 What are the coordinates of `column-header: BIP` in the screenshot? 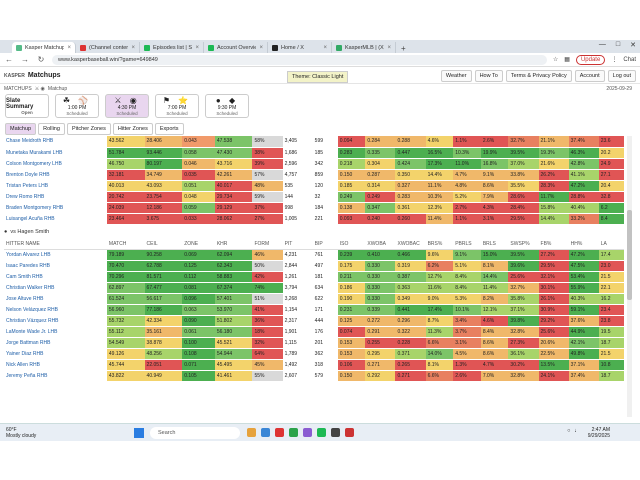 It's located at (325, 244).